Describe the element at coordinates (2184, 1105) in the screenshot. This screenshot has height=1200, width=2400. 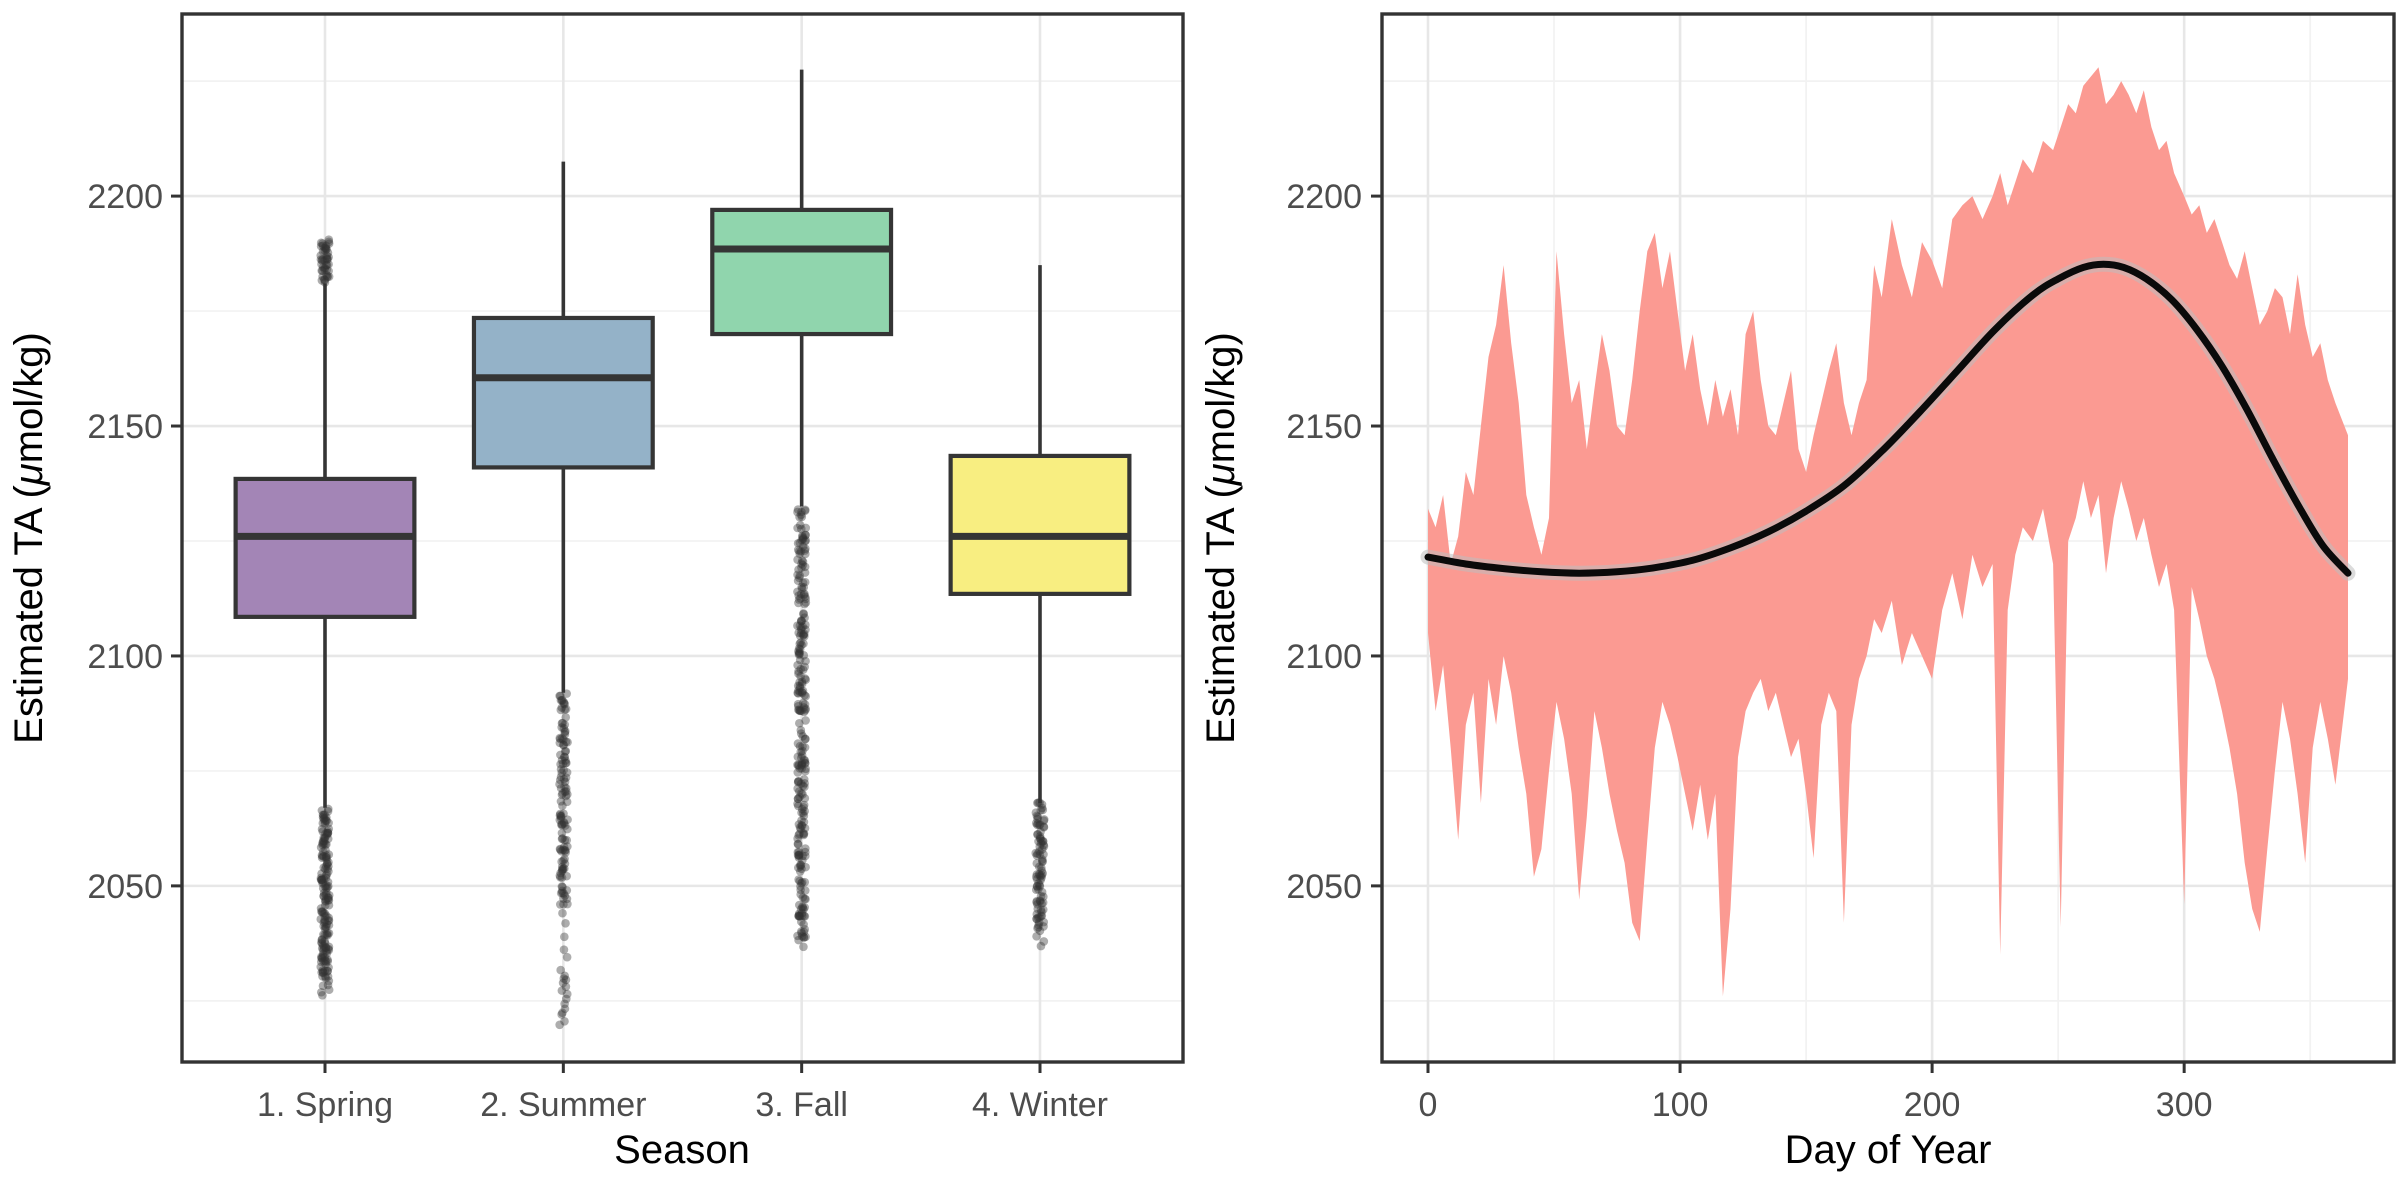
I see `x-tick-label: 300` at that location.